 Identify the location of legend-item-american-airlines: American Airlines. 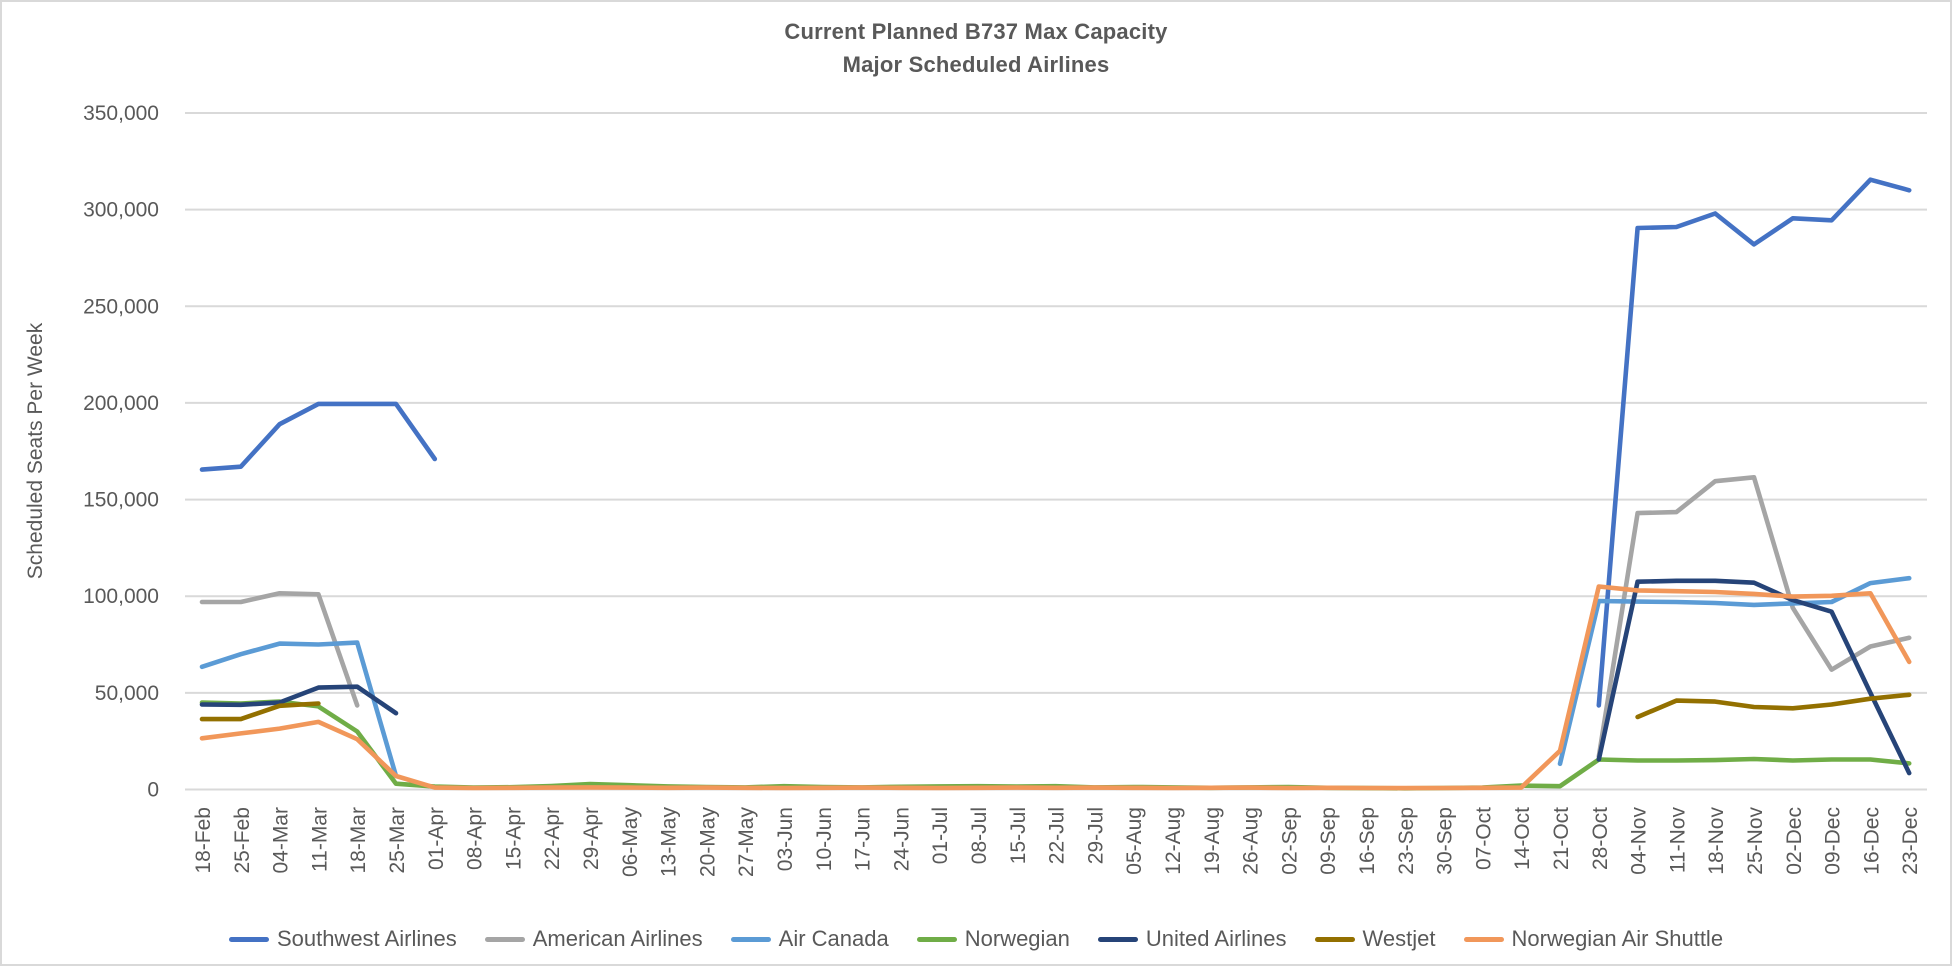
(593, 939).